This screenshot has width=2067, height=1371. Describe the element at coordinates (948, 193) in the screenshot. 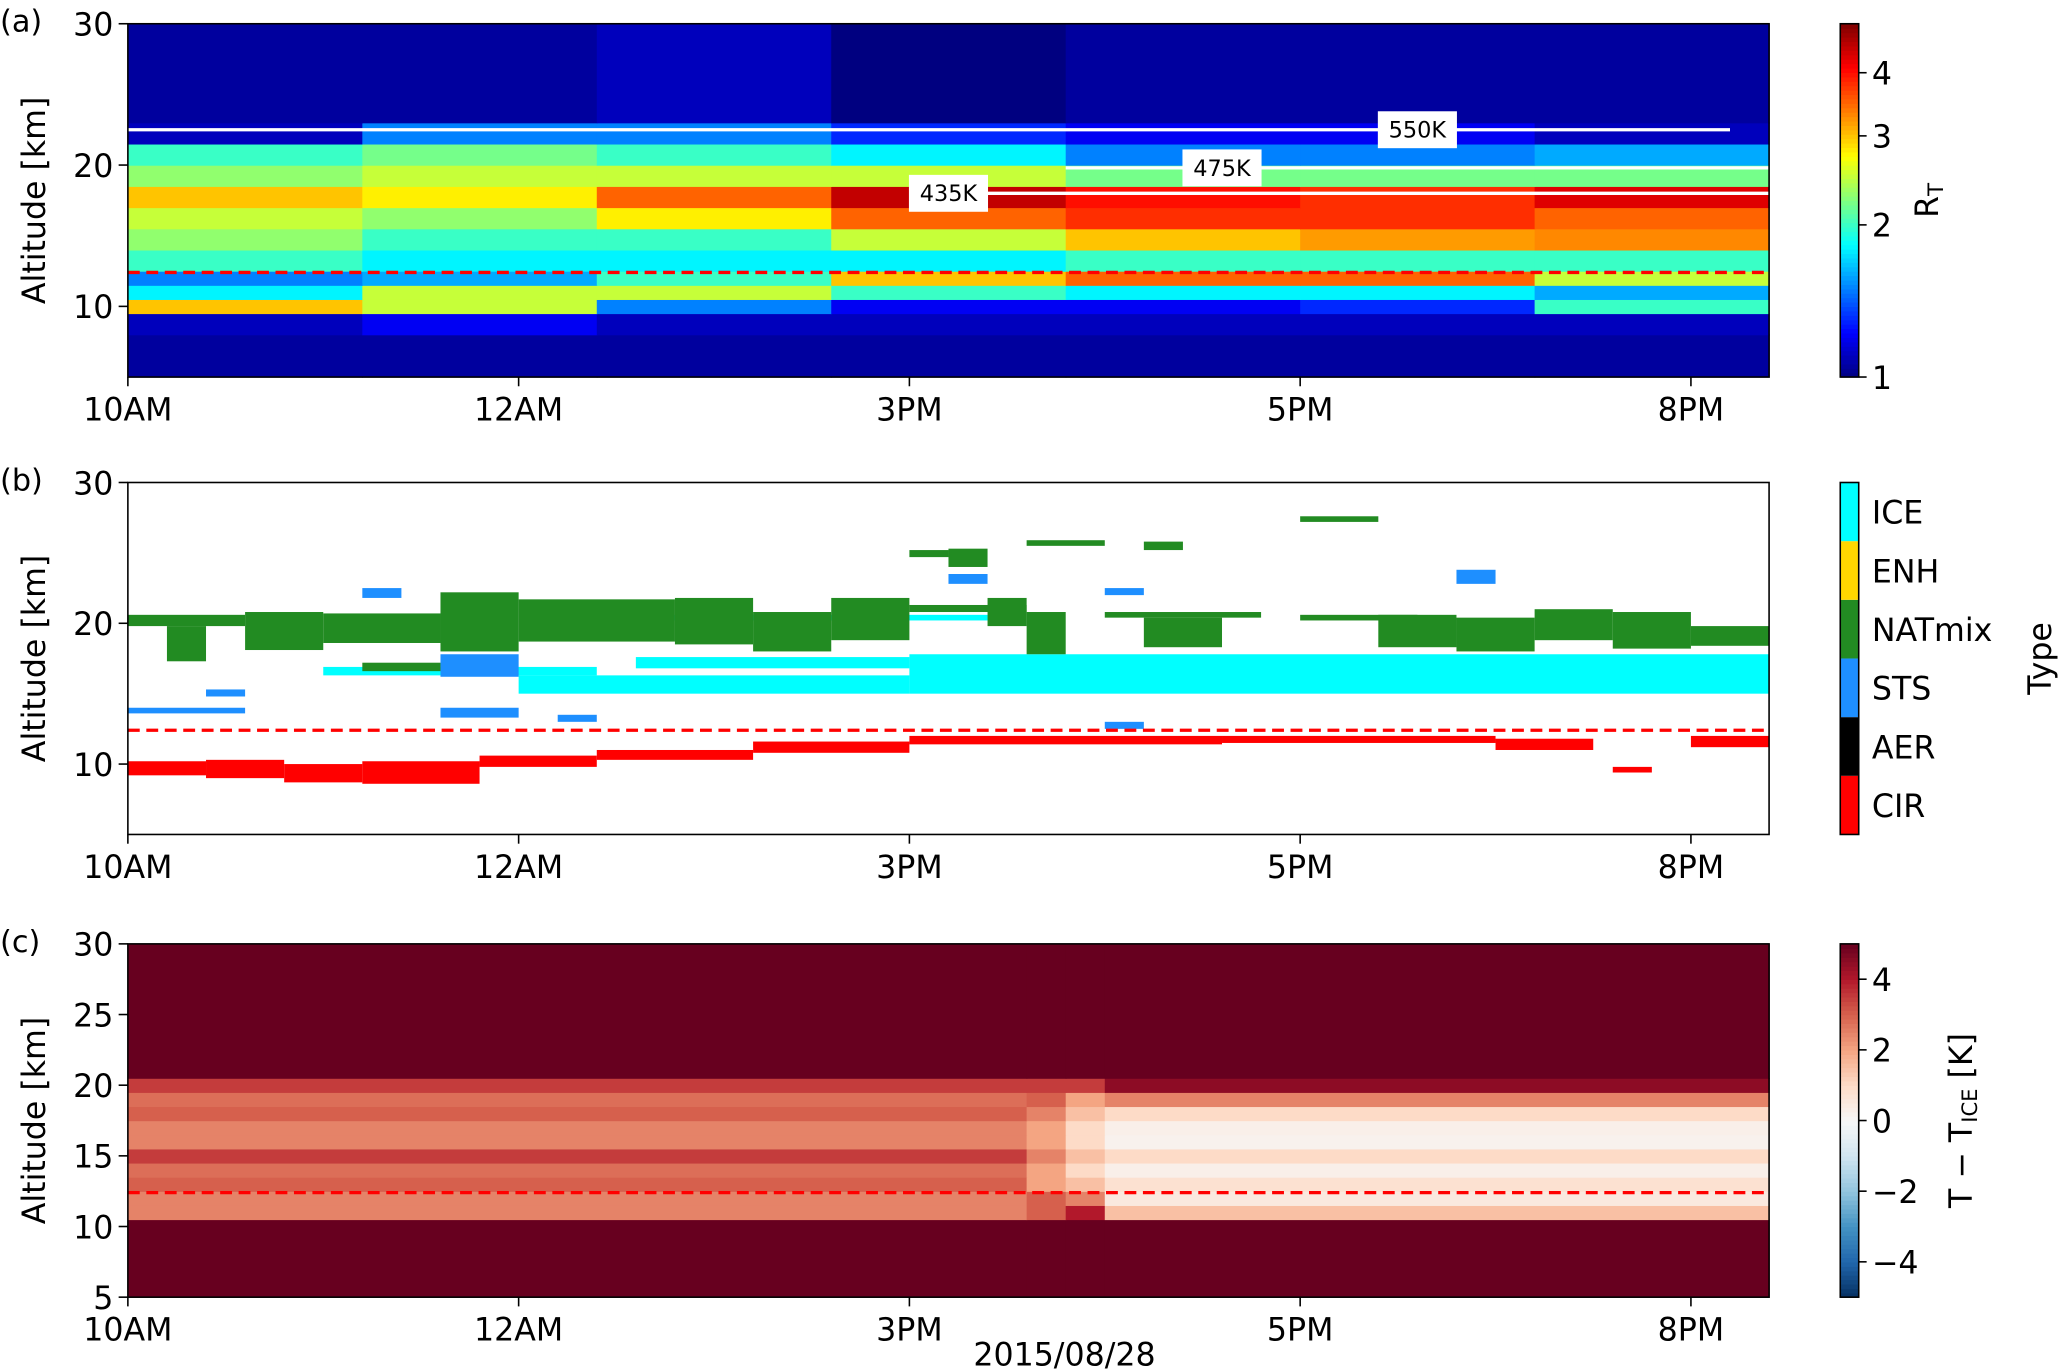

I see `isentrope-label-group: 435K` at that location.